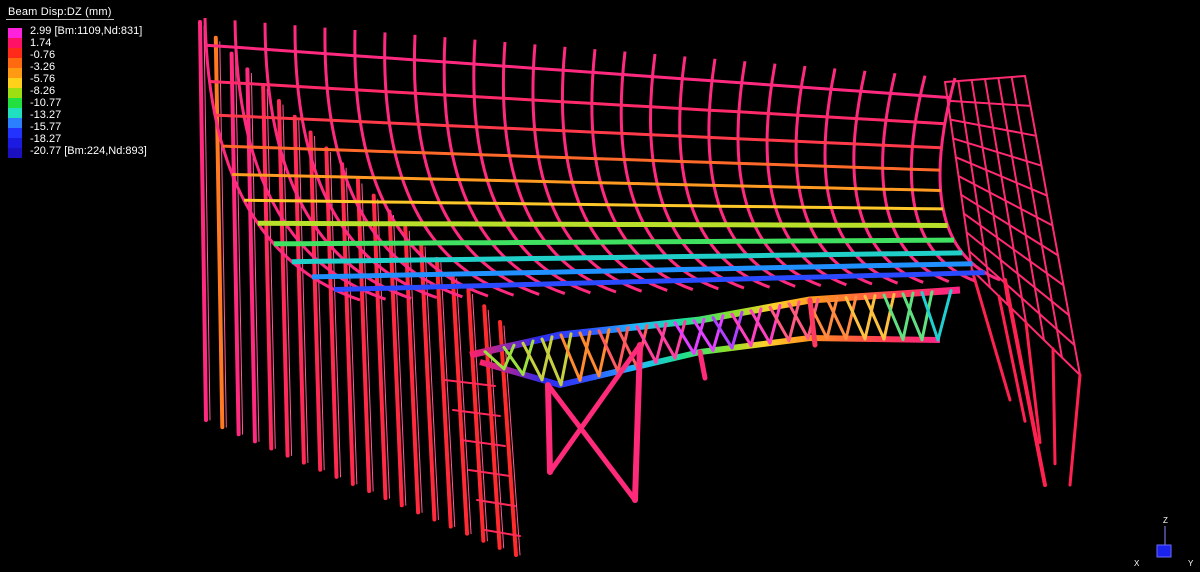 The width and height of the screenshot is (1200, 572). Describe the element at coordinates (1191, 563) in the screenshot. I see `triad-y-label: Y` at that location.